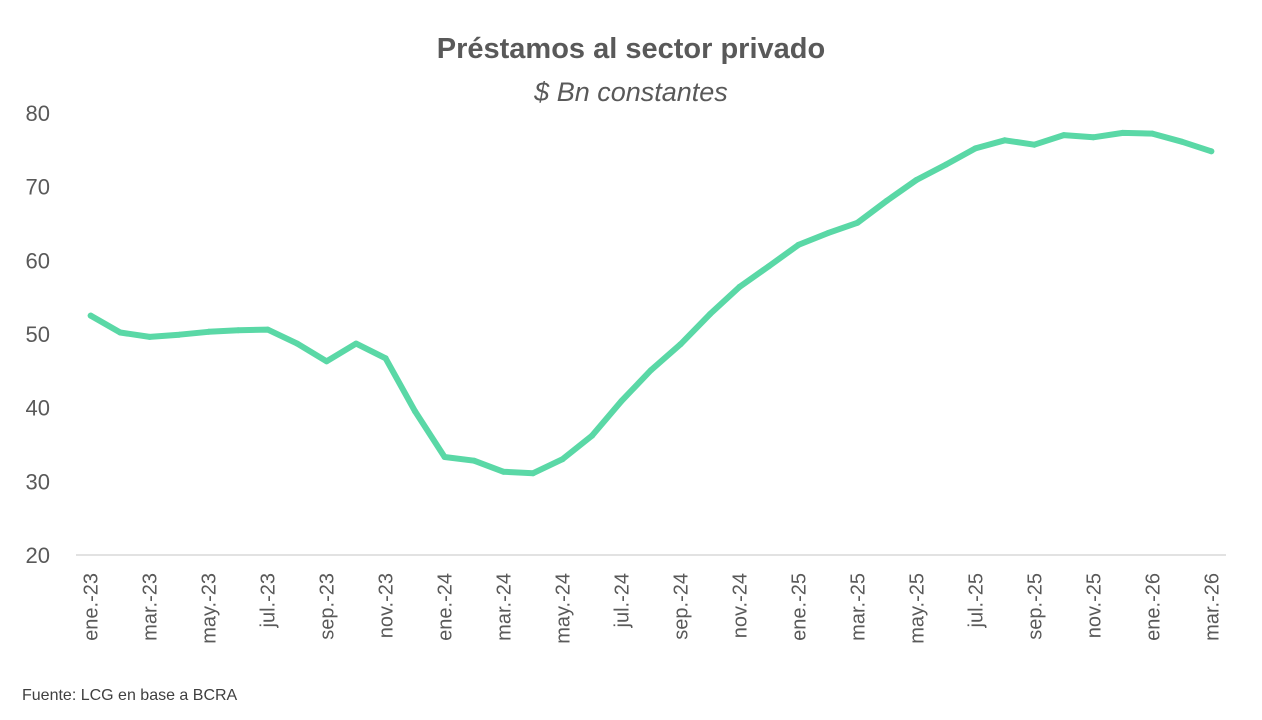 Image resolution: width=1262 pixels, height=720 pixels. I want to click on y-axis: 20 30 40 50 60 70 80, so click(38, 334).